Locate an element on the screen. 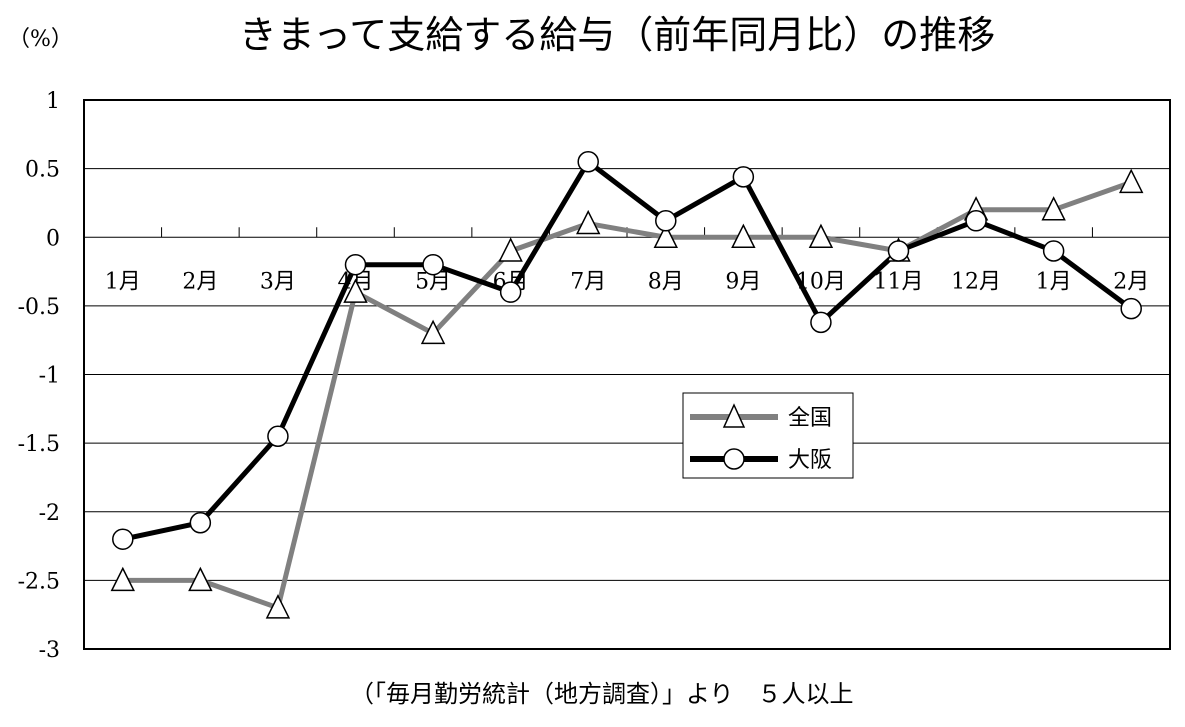 The height and width of the screenshot is (727, 1185). legend-marker-zenkoku is located at coordinates (734, 415).